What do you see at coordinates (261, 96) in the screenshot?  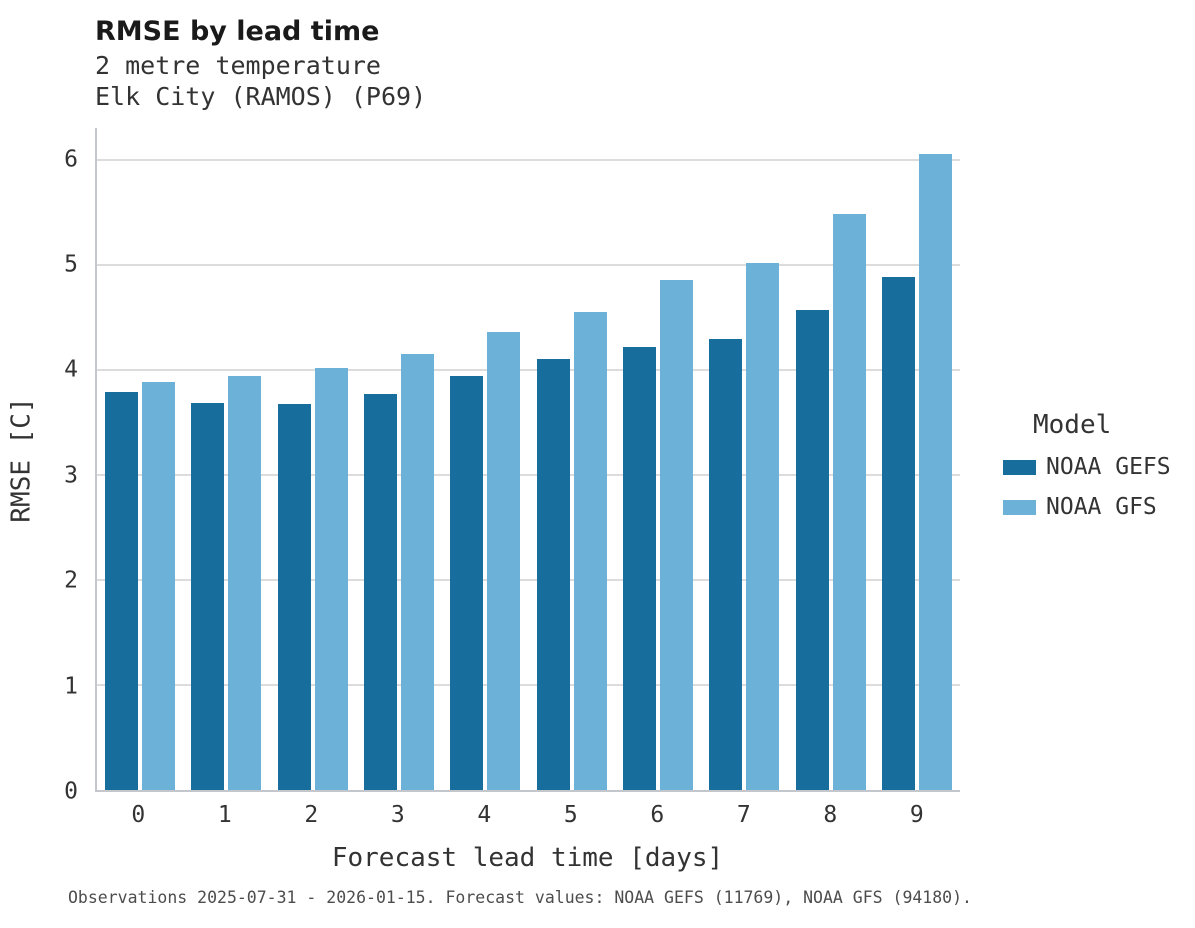 I see `chart-subtitle-line2: Elk City (RAMOS) (P69)` at bounding box center [261, 96].